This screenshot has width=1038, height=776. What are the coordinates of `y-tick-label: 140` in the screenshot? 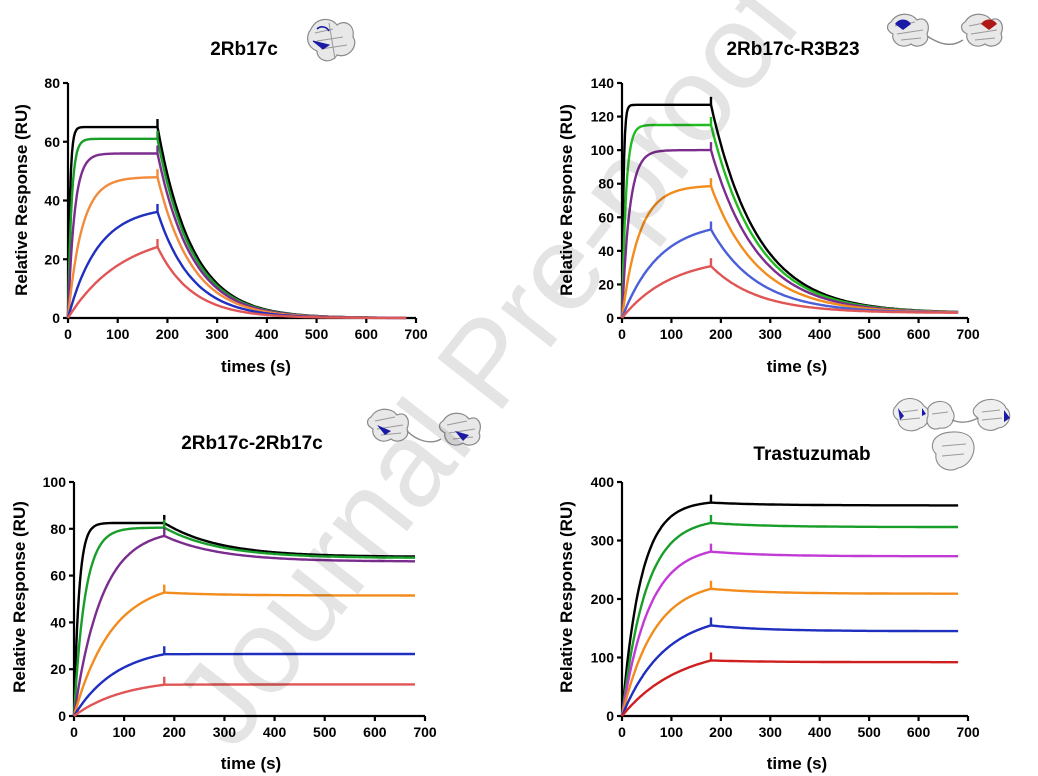 It's located at (603, 83).